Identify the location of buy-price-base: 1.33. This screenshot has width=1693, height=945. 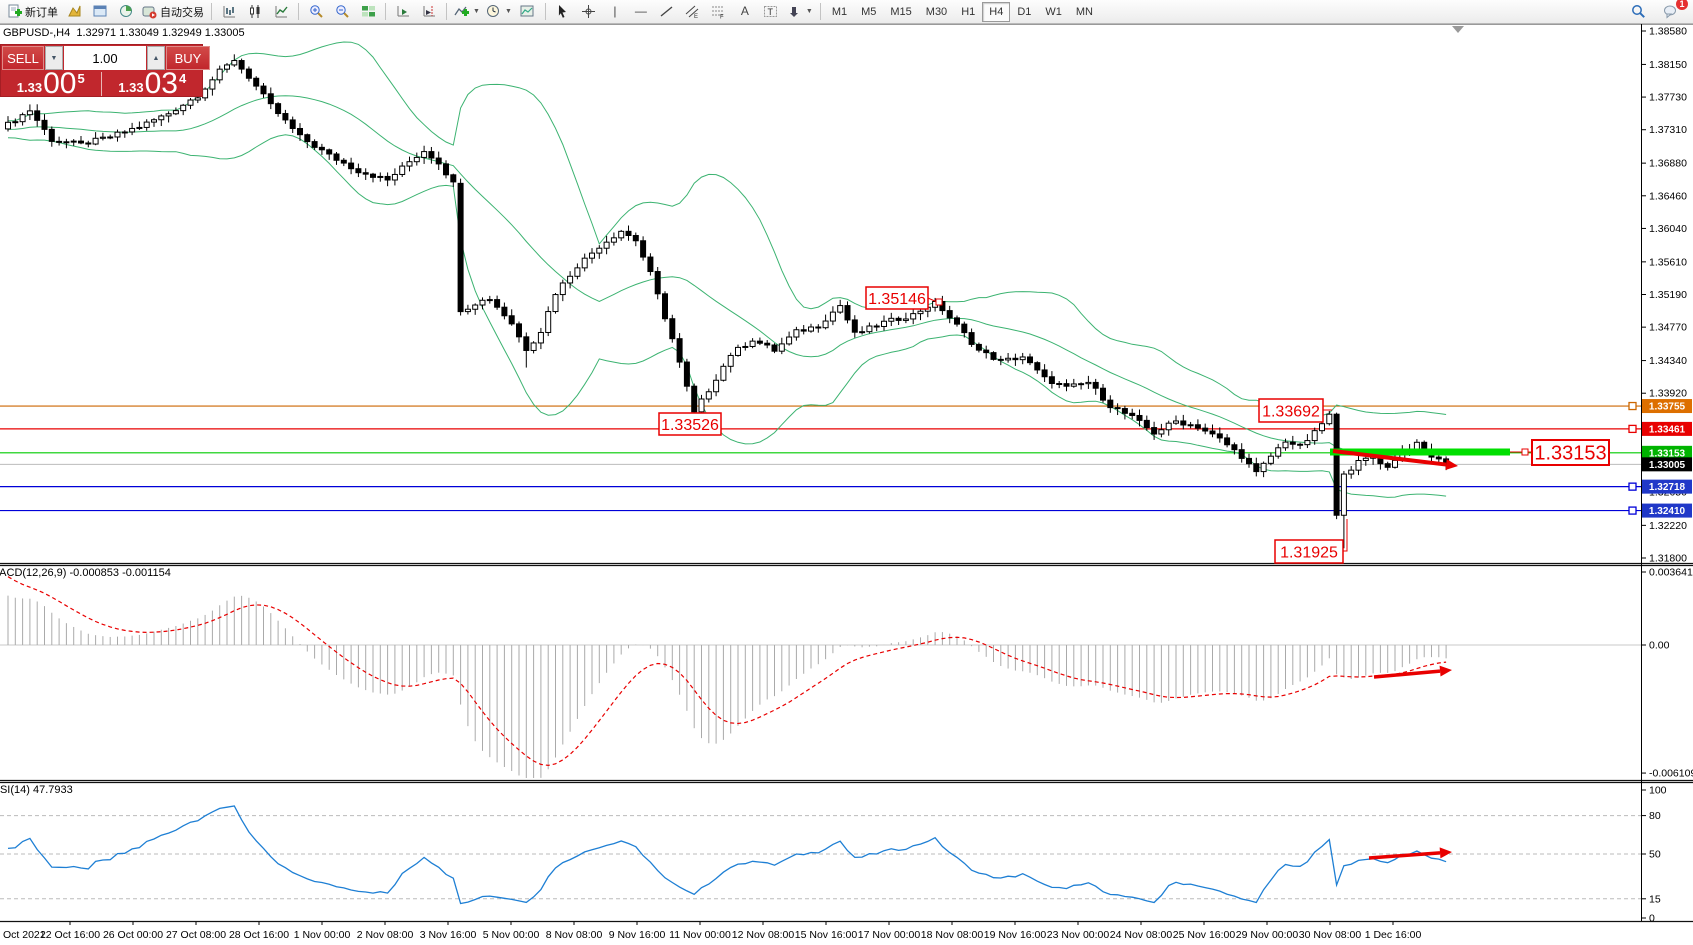
(131, 87).